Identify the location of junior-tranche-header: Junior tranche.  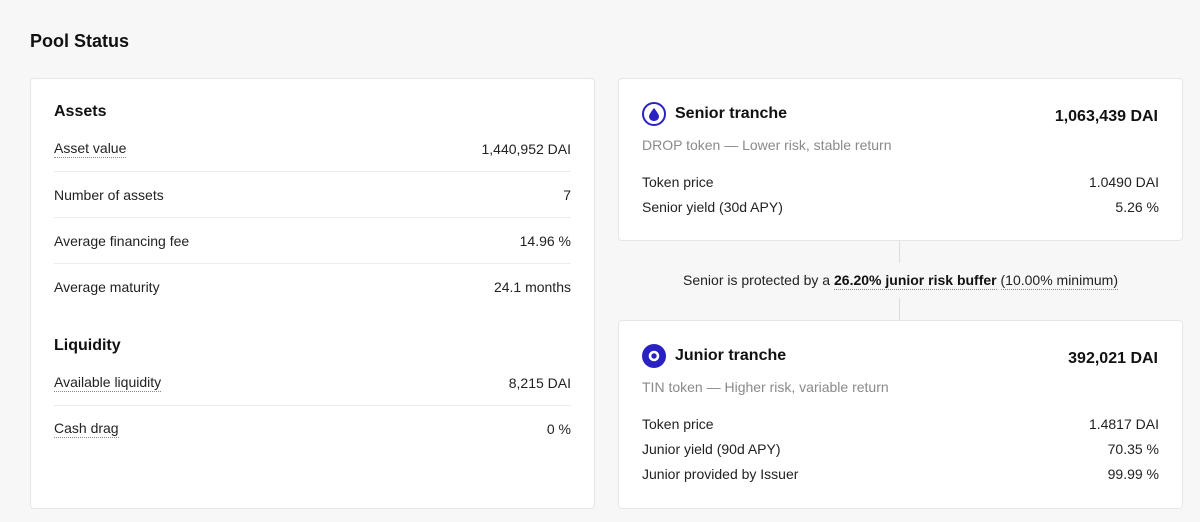
(714, 356).